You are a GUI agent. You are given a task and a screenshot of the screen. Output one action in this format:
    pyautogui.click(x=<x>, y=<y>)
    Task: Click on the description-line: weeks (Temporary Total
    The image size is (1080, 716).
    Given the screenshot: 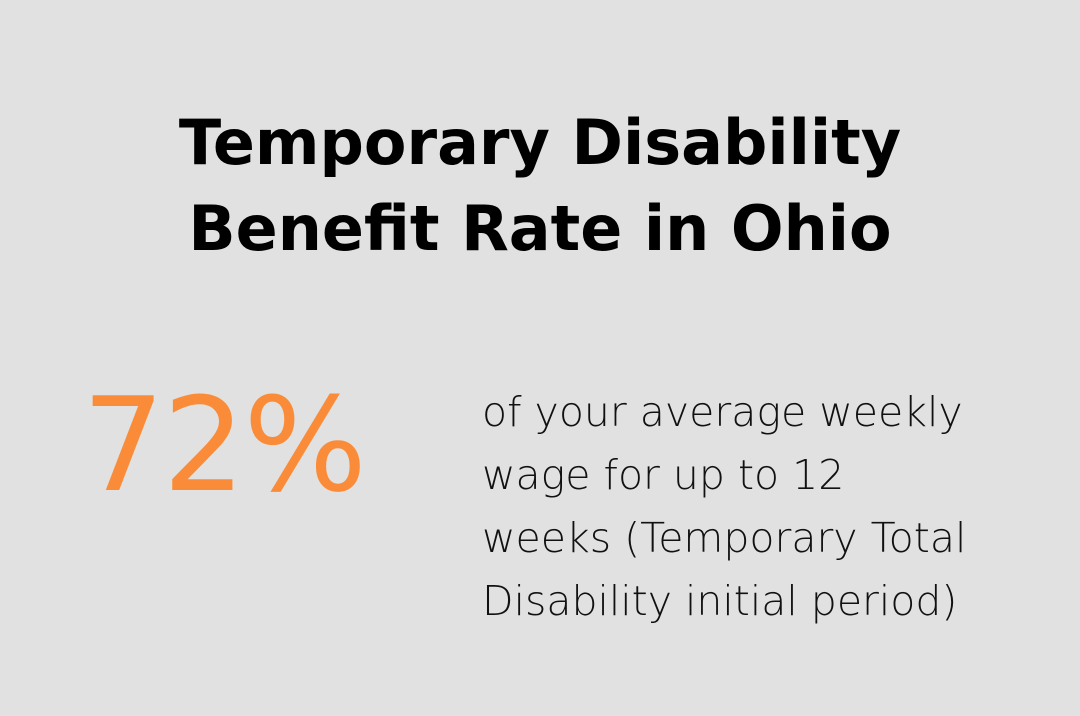 What is the action you would take?
    pyautogui.click(x=724, y=538)
    